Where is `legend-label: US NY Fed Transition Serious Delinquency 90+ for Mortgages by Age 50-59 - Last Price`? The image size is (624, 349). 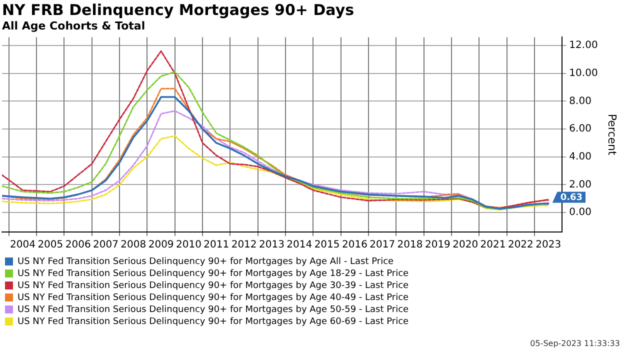 legend-label: US NY Fed Transition Serious Delinquency 90+ for Mortgages by Age 50-59 - Last Price is located at coordinates (214, 309).